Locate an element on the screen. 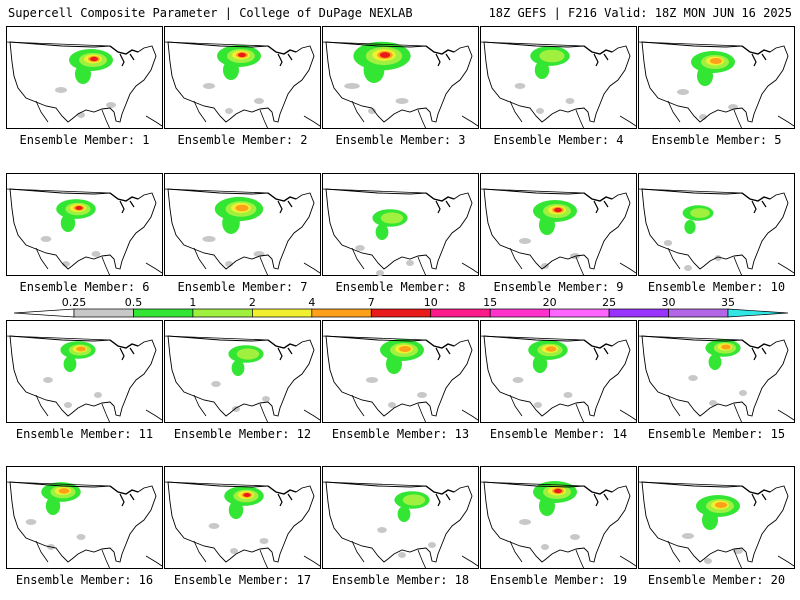 The image size is (800, 600). colorbar-tick-label: 15 is located at coordinates (490, 302).